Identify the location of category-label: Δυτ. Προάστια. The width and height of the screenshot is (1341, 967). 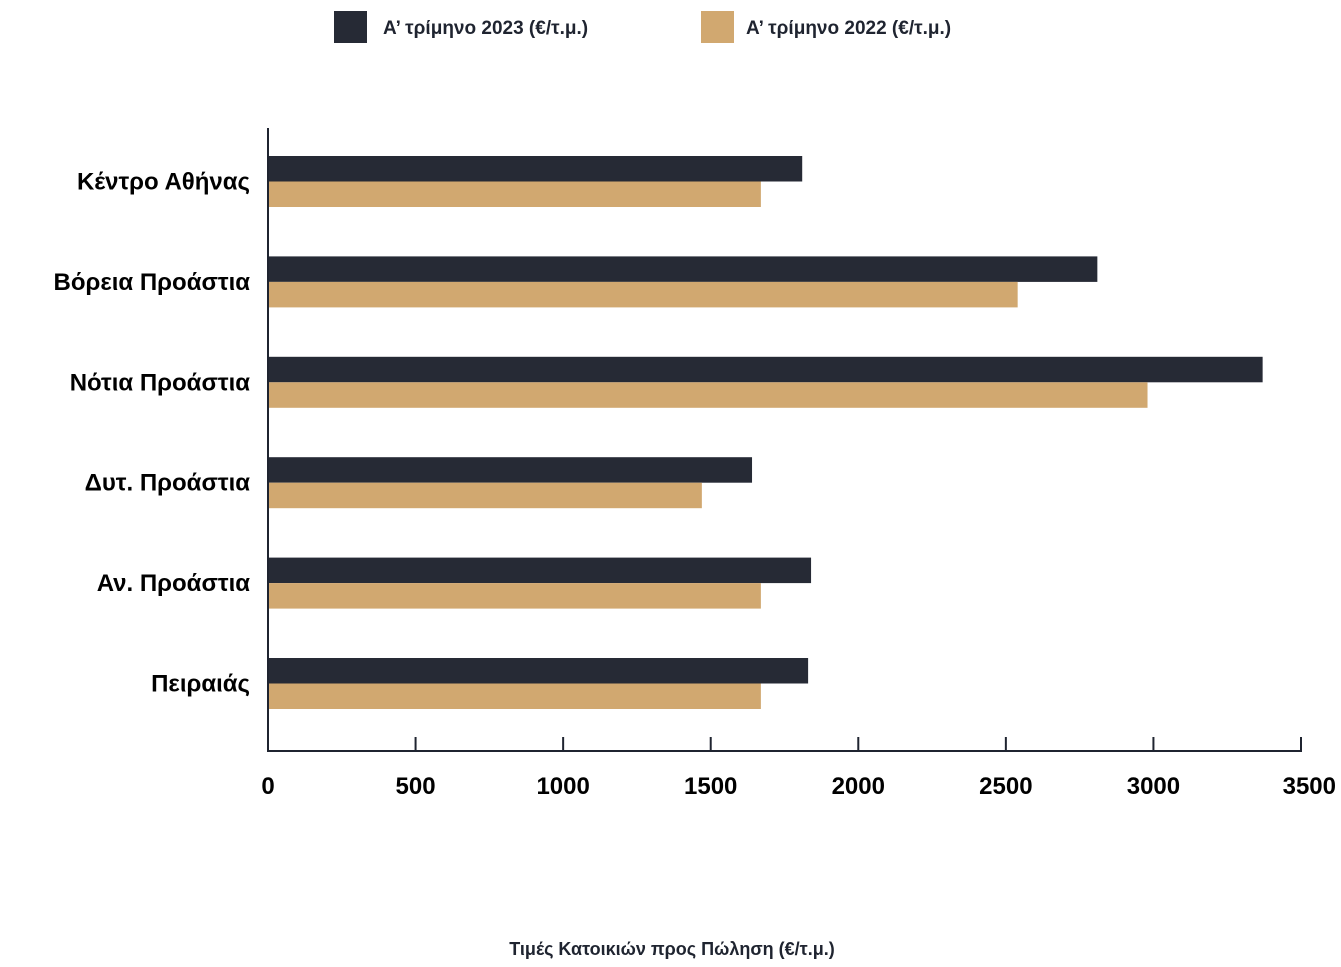
(168, 483).